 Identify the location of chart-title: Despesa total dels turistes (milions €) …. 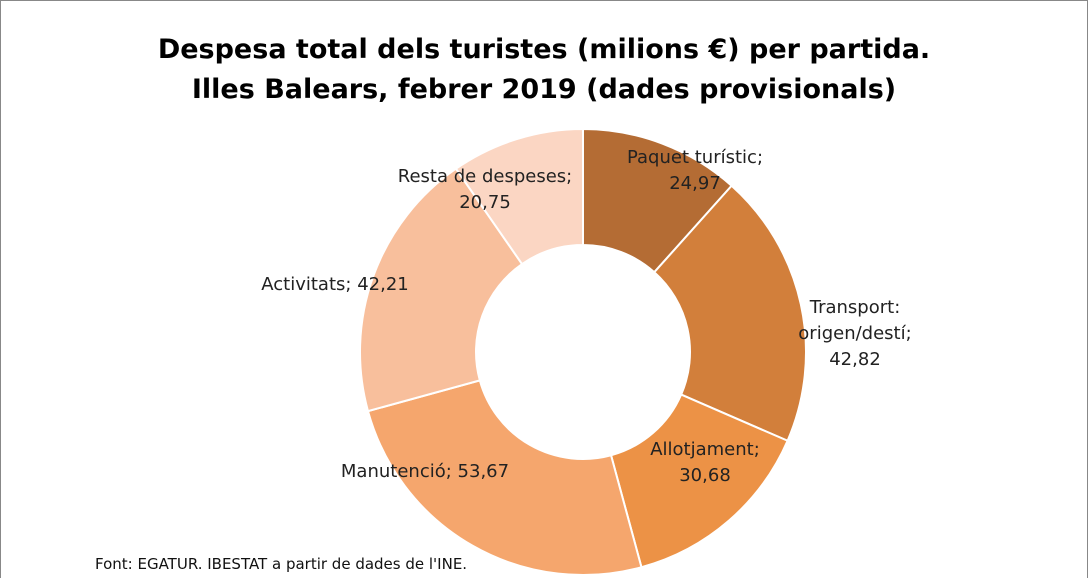
(544, 49).